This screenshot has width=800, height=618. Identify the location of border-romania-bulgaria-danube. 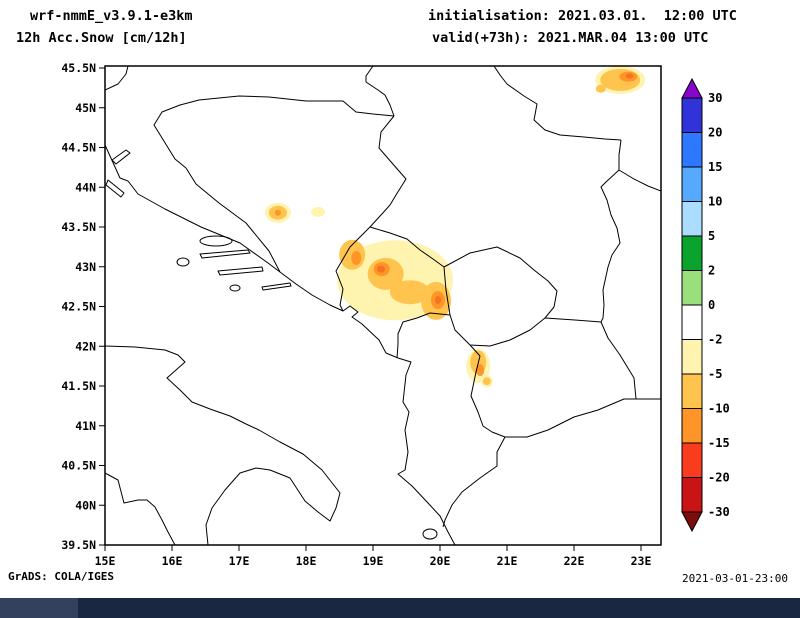
(639, 180).